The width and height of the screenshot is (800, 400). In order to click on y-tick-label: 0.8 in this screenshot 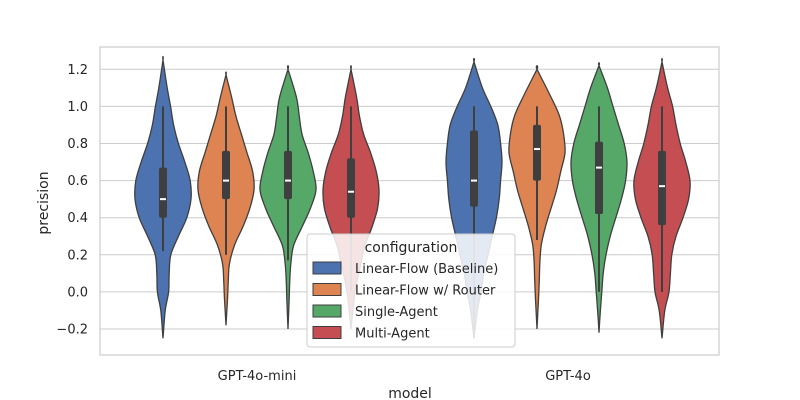, I will do `click(77, 144)`.